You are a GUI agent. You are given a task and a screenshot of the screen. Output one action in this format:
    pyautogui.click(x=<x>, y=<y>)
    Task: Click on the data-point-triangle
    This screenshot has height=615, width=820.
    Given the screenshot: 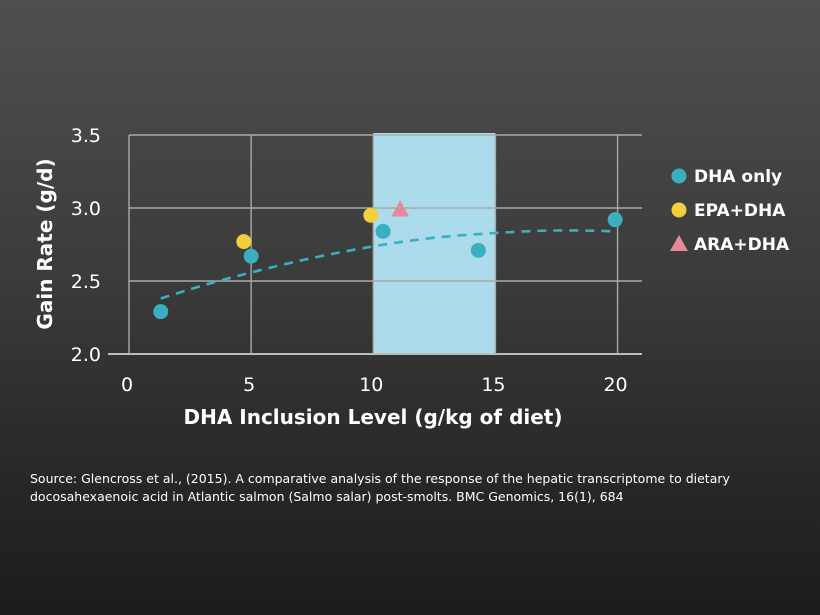 What is the action you would take?
    pyautogui.click(x=400, y=208)
    